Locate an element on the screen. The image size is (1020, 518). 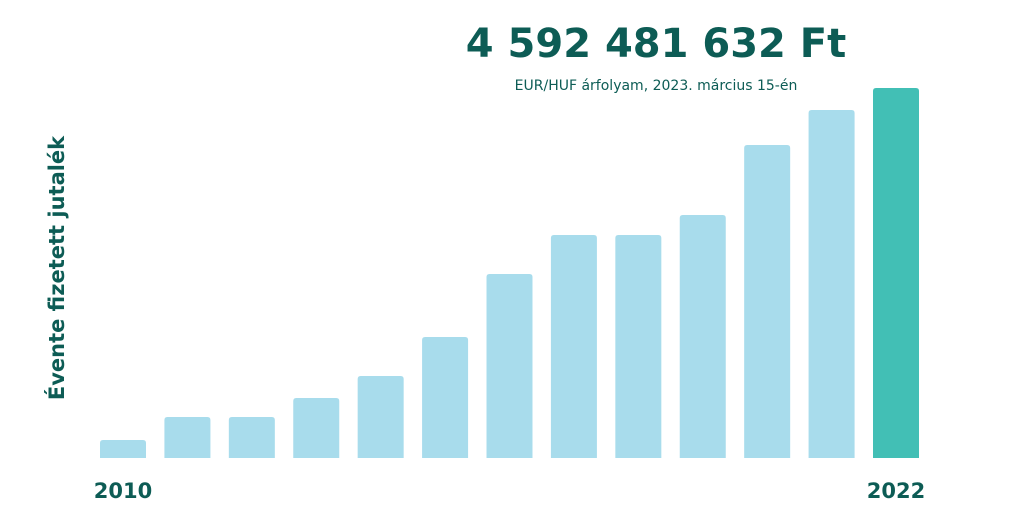
x-tick-label: 2022 is located at coordinates (896, 491).